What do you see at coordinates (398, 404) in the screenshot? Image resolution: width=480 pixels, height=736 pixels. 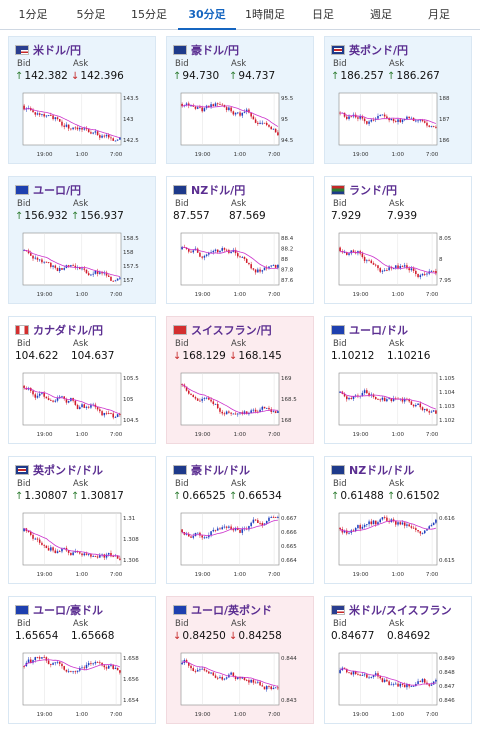 I see `candlestick-chart: 19:00 1:00 7:00 1.105 1.104 1.103 1.102` at bounding box center [398, 404].